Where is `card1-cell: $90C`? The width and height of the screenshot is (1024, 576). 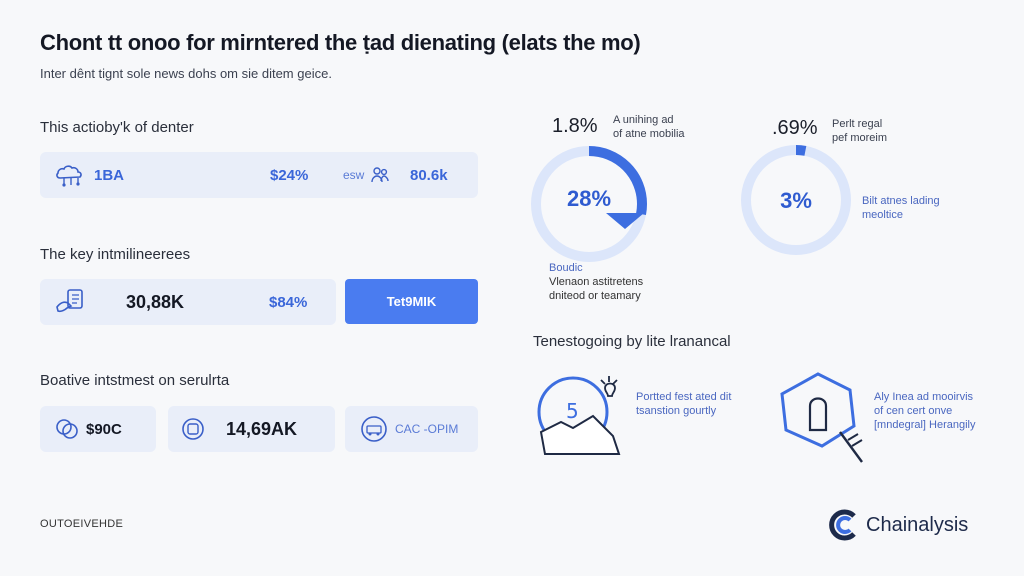
card1-cell: $90C is located at coordinates (88, 429).